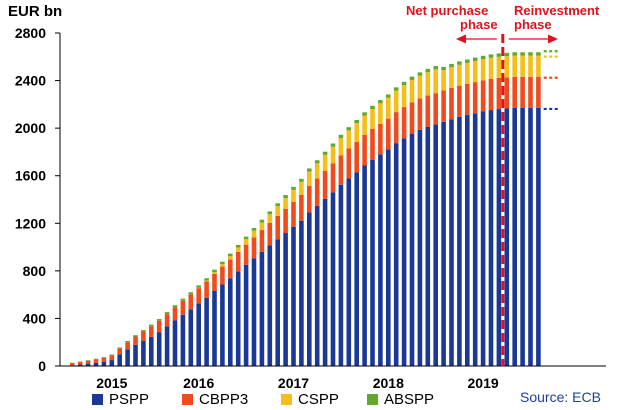 This screenshot has width=620, height=410. I want to click on y-tick-label: 0, so click(42, 366).